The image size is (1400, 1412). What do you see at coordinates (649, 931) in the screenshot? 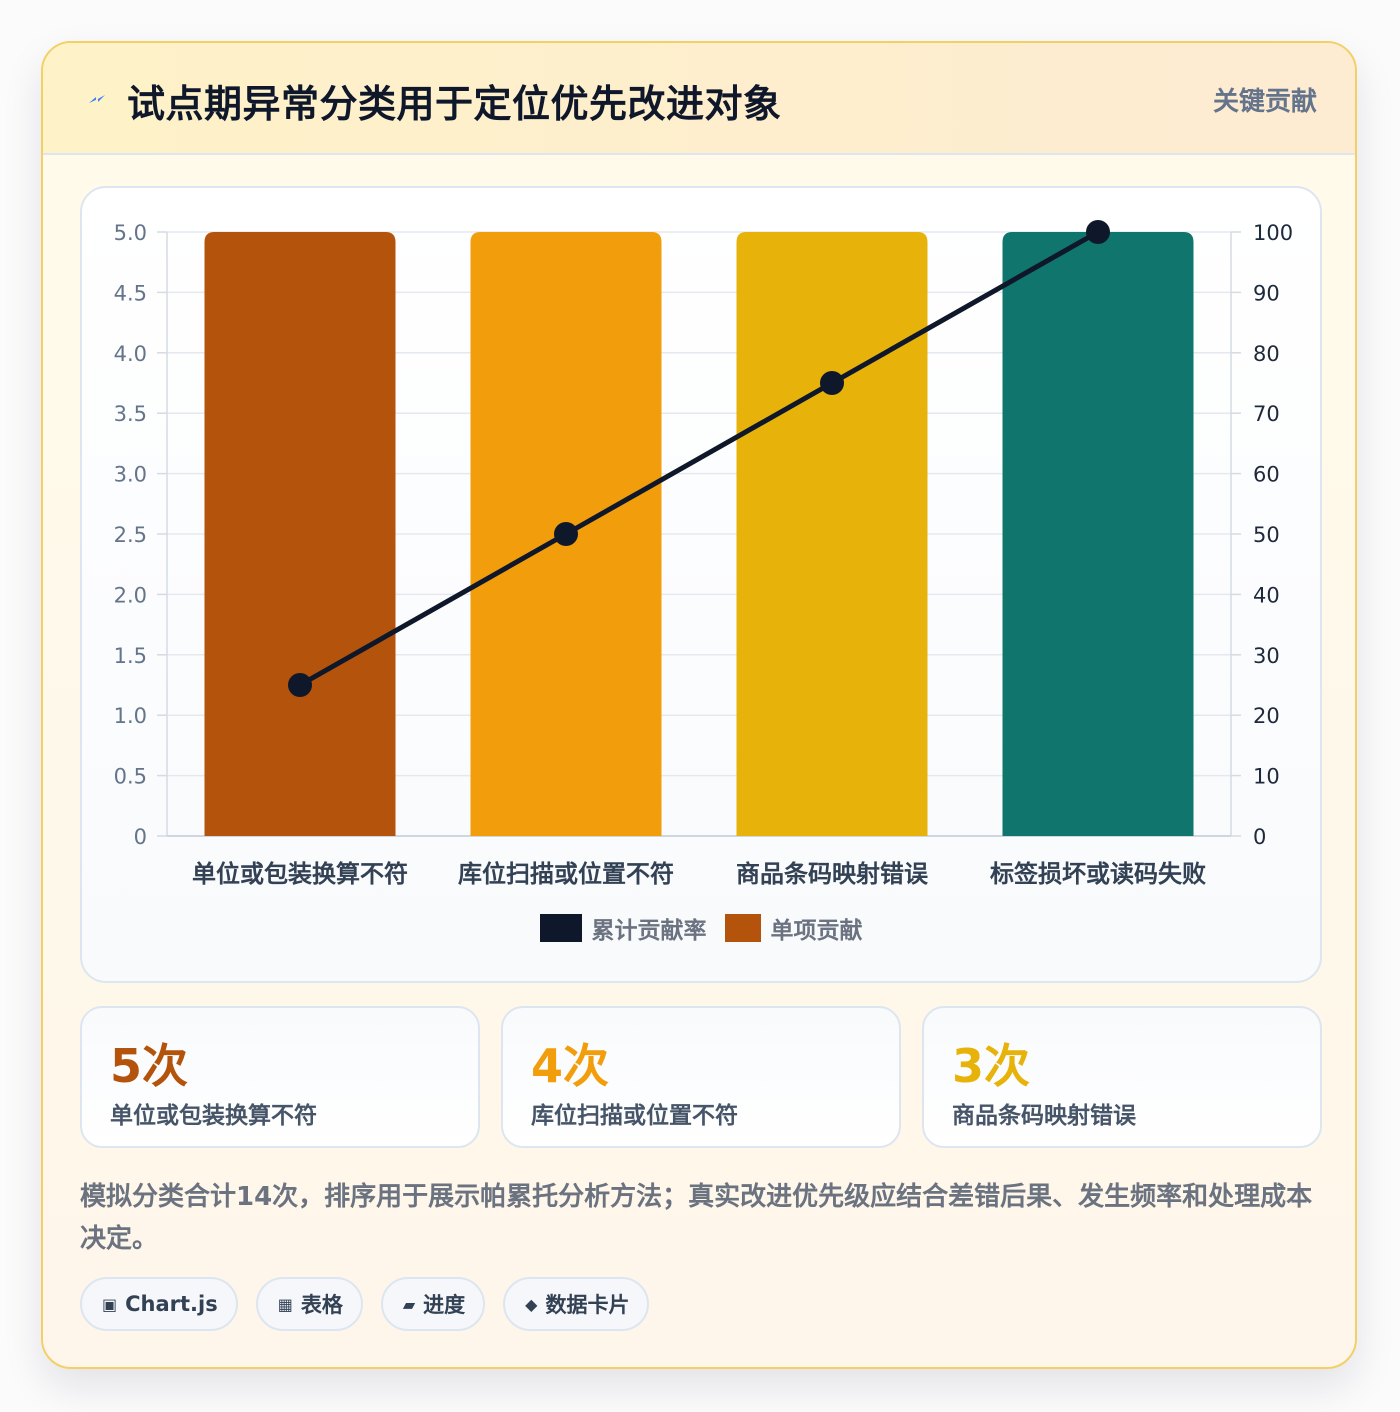
I see `legend-label-cumulative: 累计贡献率` at bounding box center [649, 931].